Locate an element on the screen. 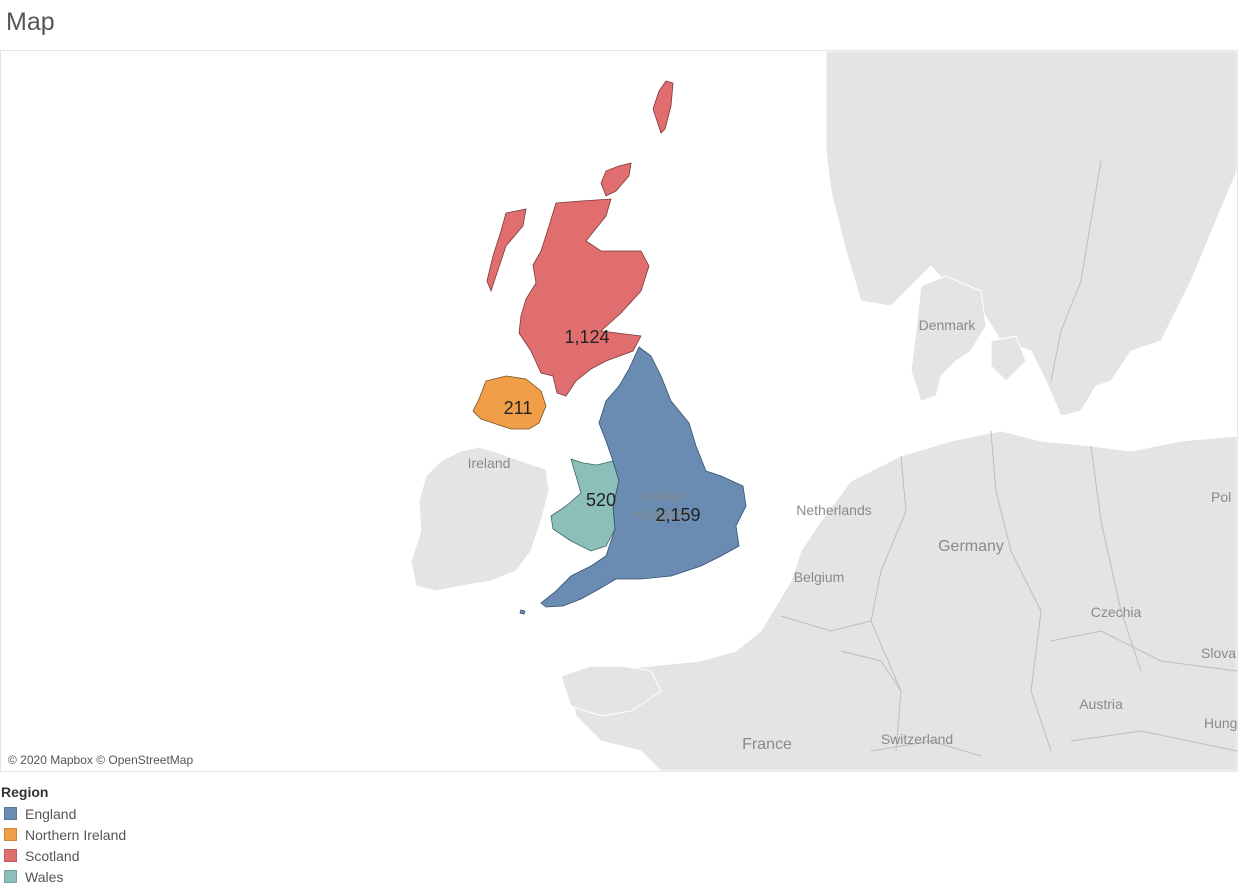 Image resolution: width=1238 pixels, height=887 pixels. label-united-kingdom-line2: Kingdom is located at coordinates (661, 514).